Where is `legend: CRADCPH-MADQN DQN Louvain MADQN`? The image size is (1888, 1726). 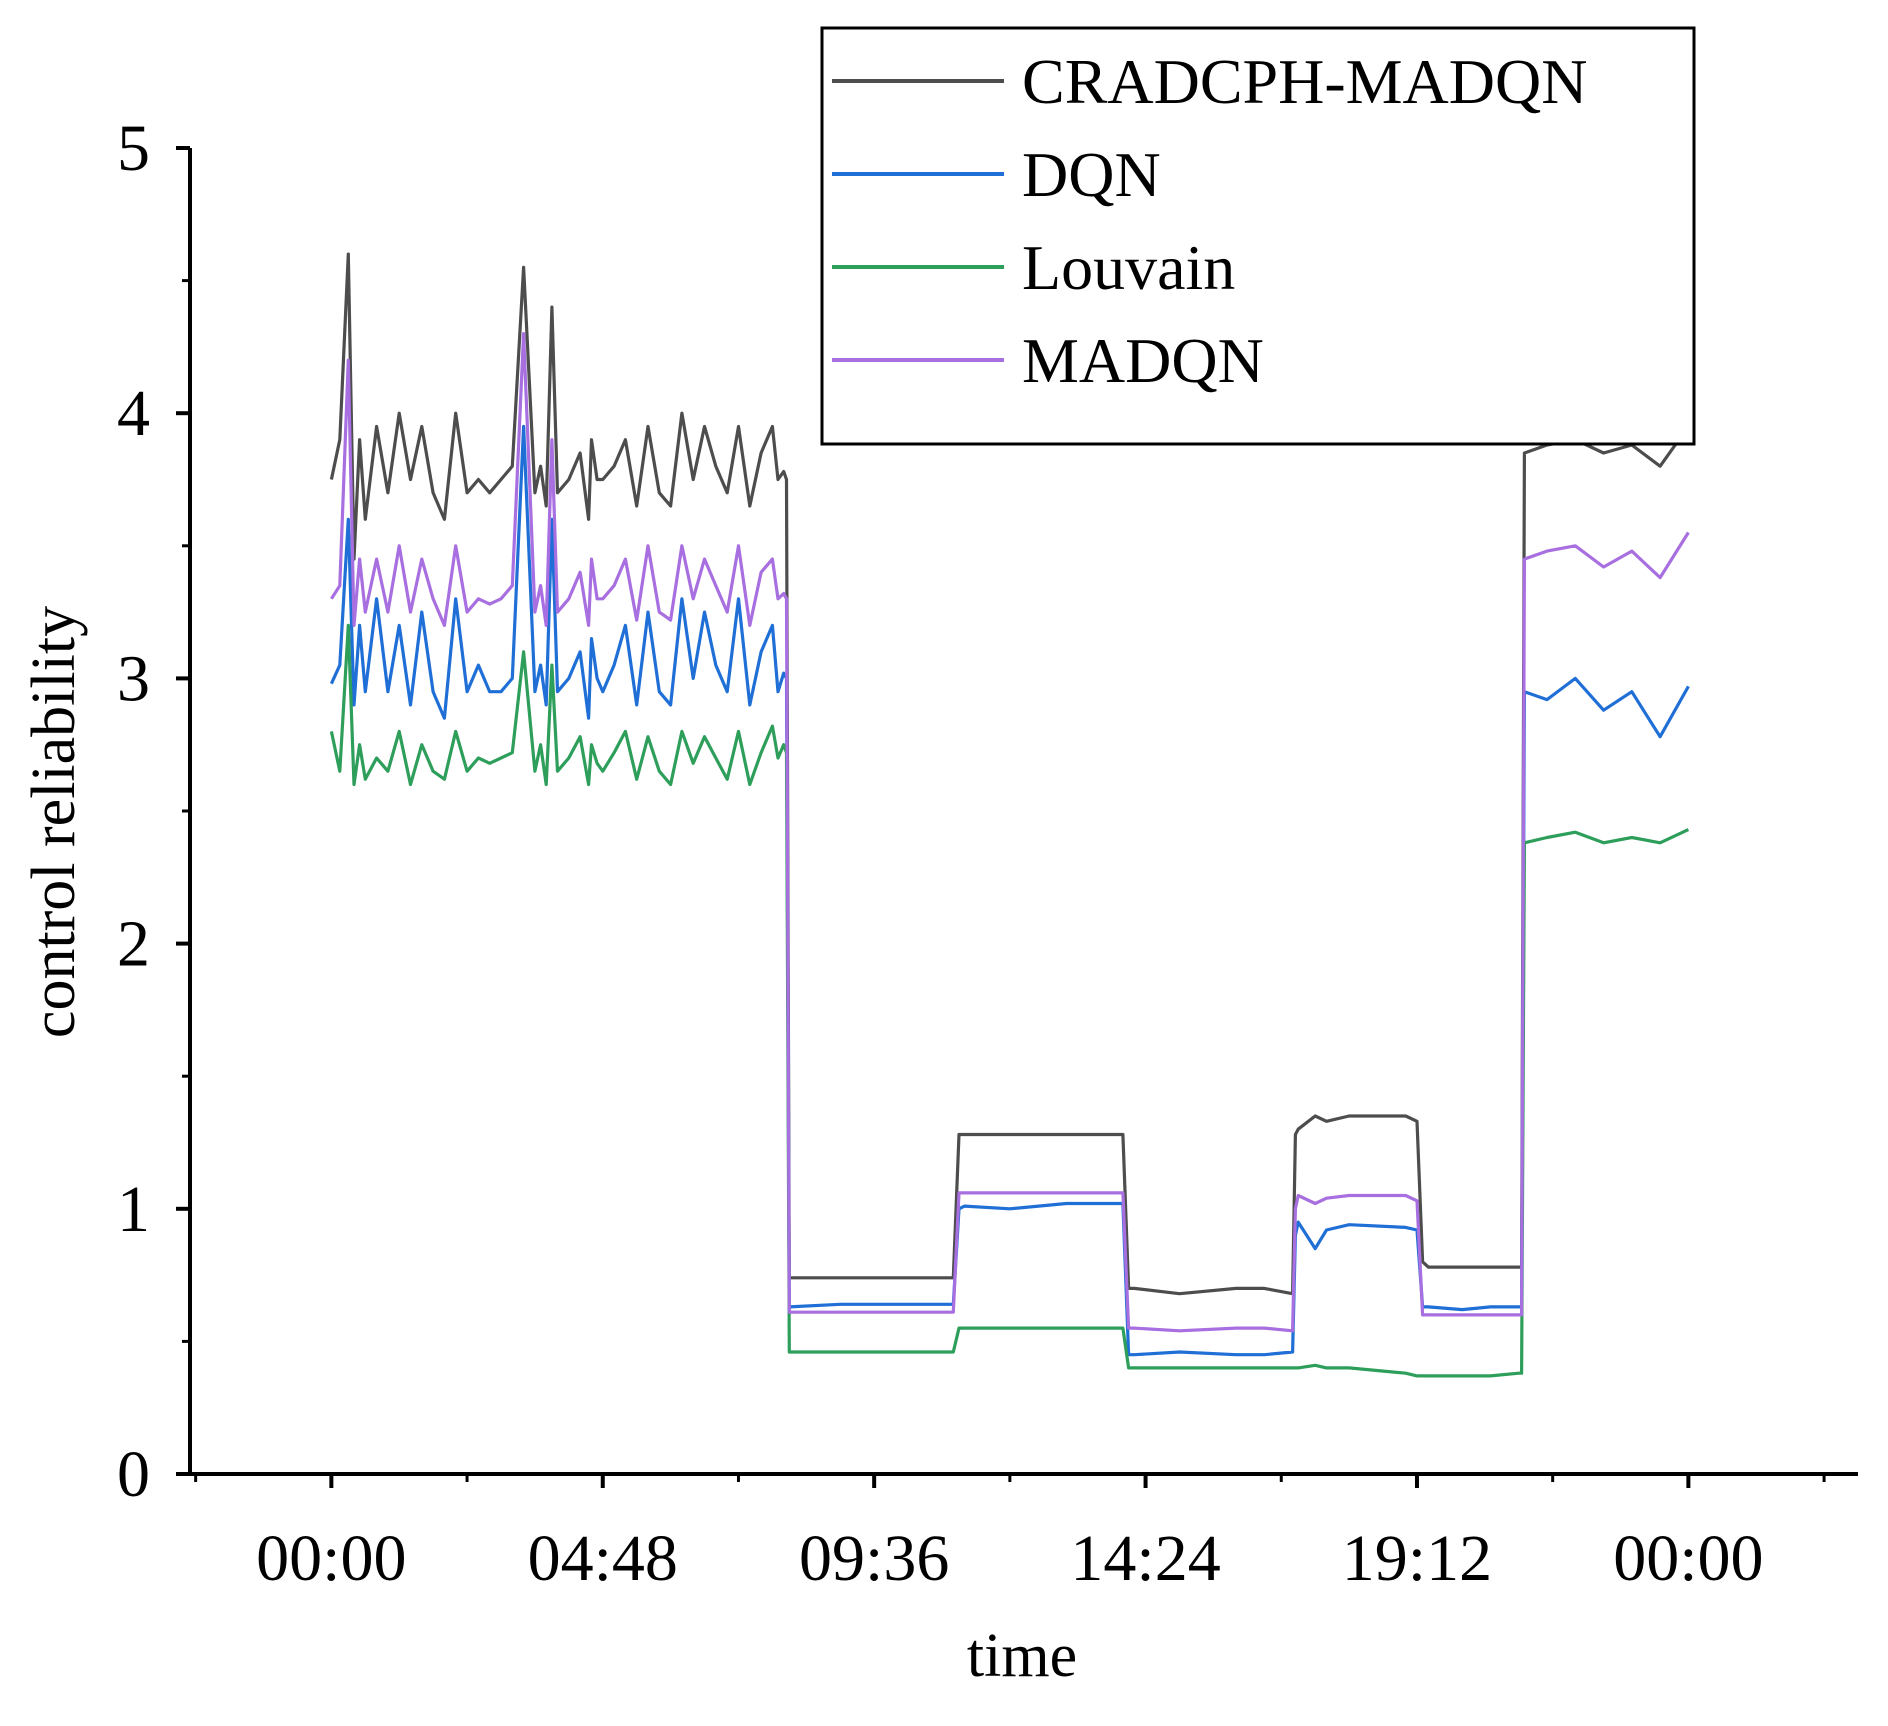 legend: CRADCPH-MADQN DQN Louvain MADQN is located at coordinates (1258, 236).